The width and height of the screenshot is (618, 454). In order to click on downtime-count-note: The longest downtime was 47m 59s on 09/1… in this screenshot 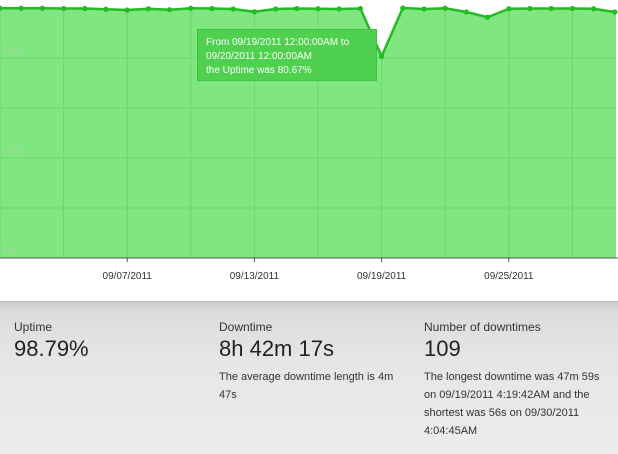, I will do `click(512, 404)`.